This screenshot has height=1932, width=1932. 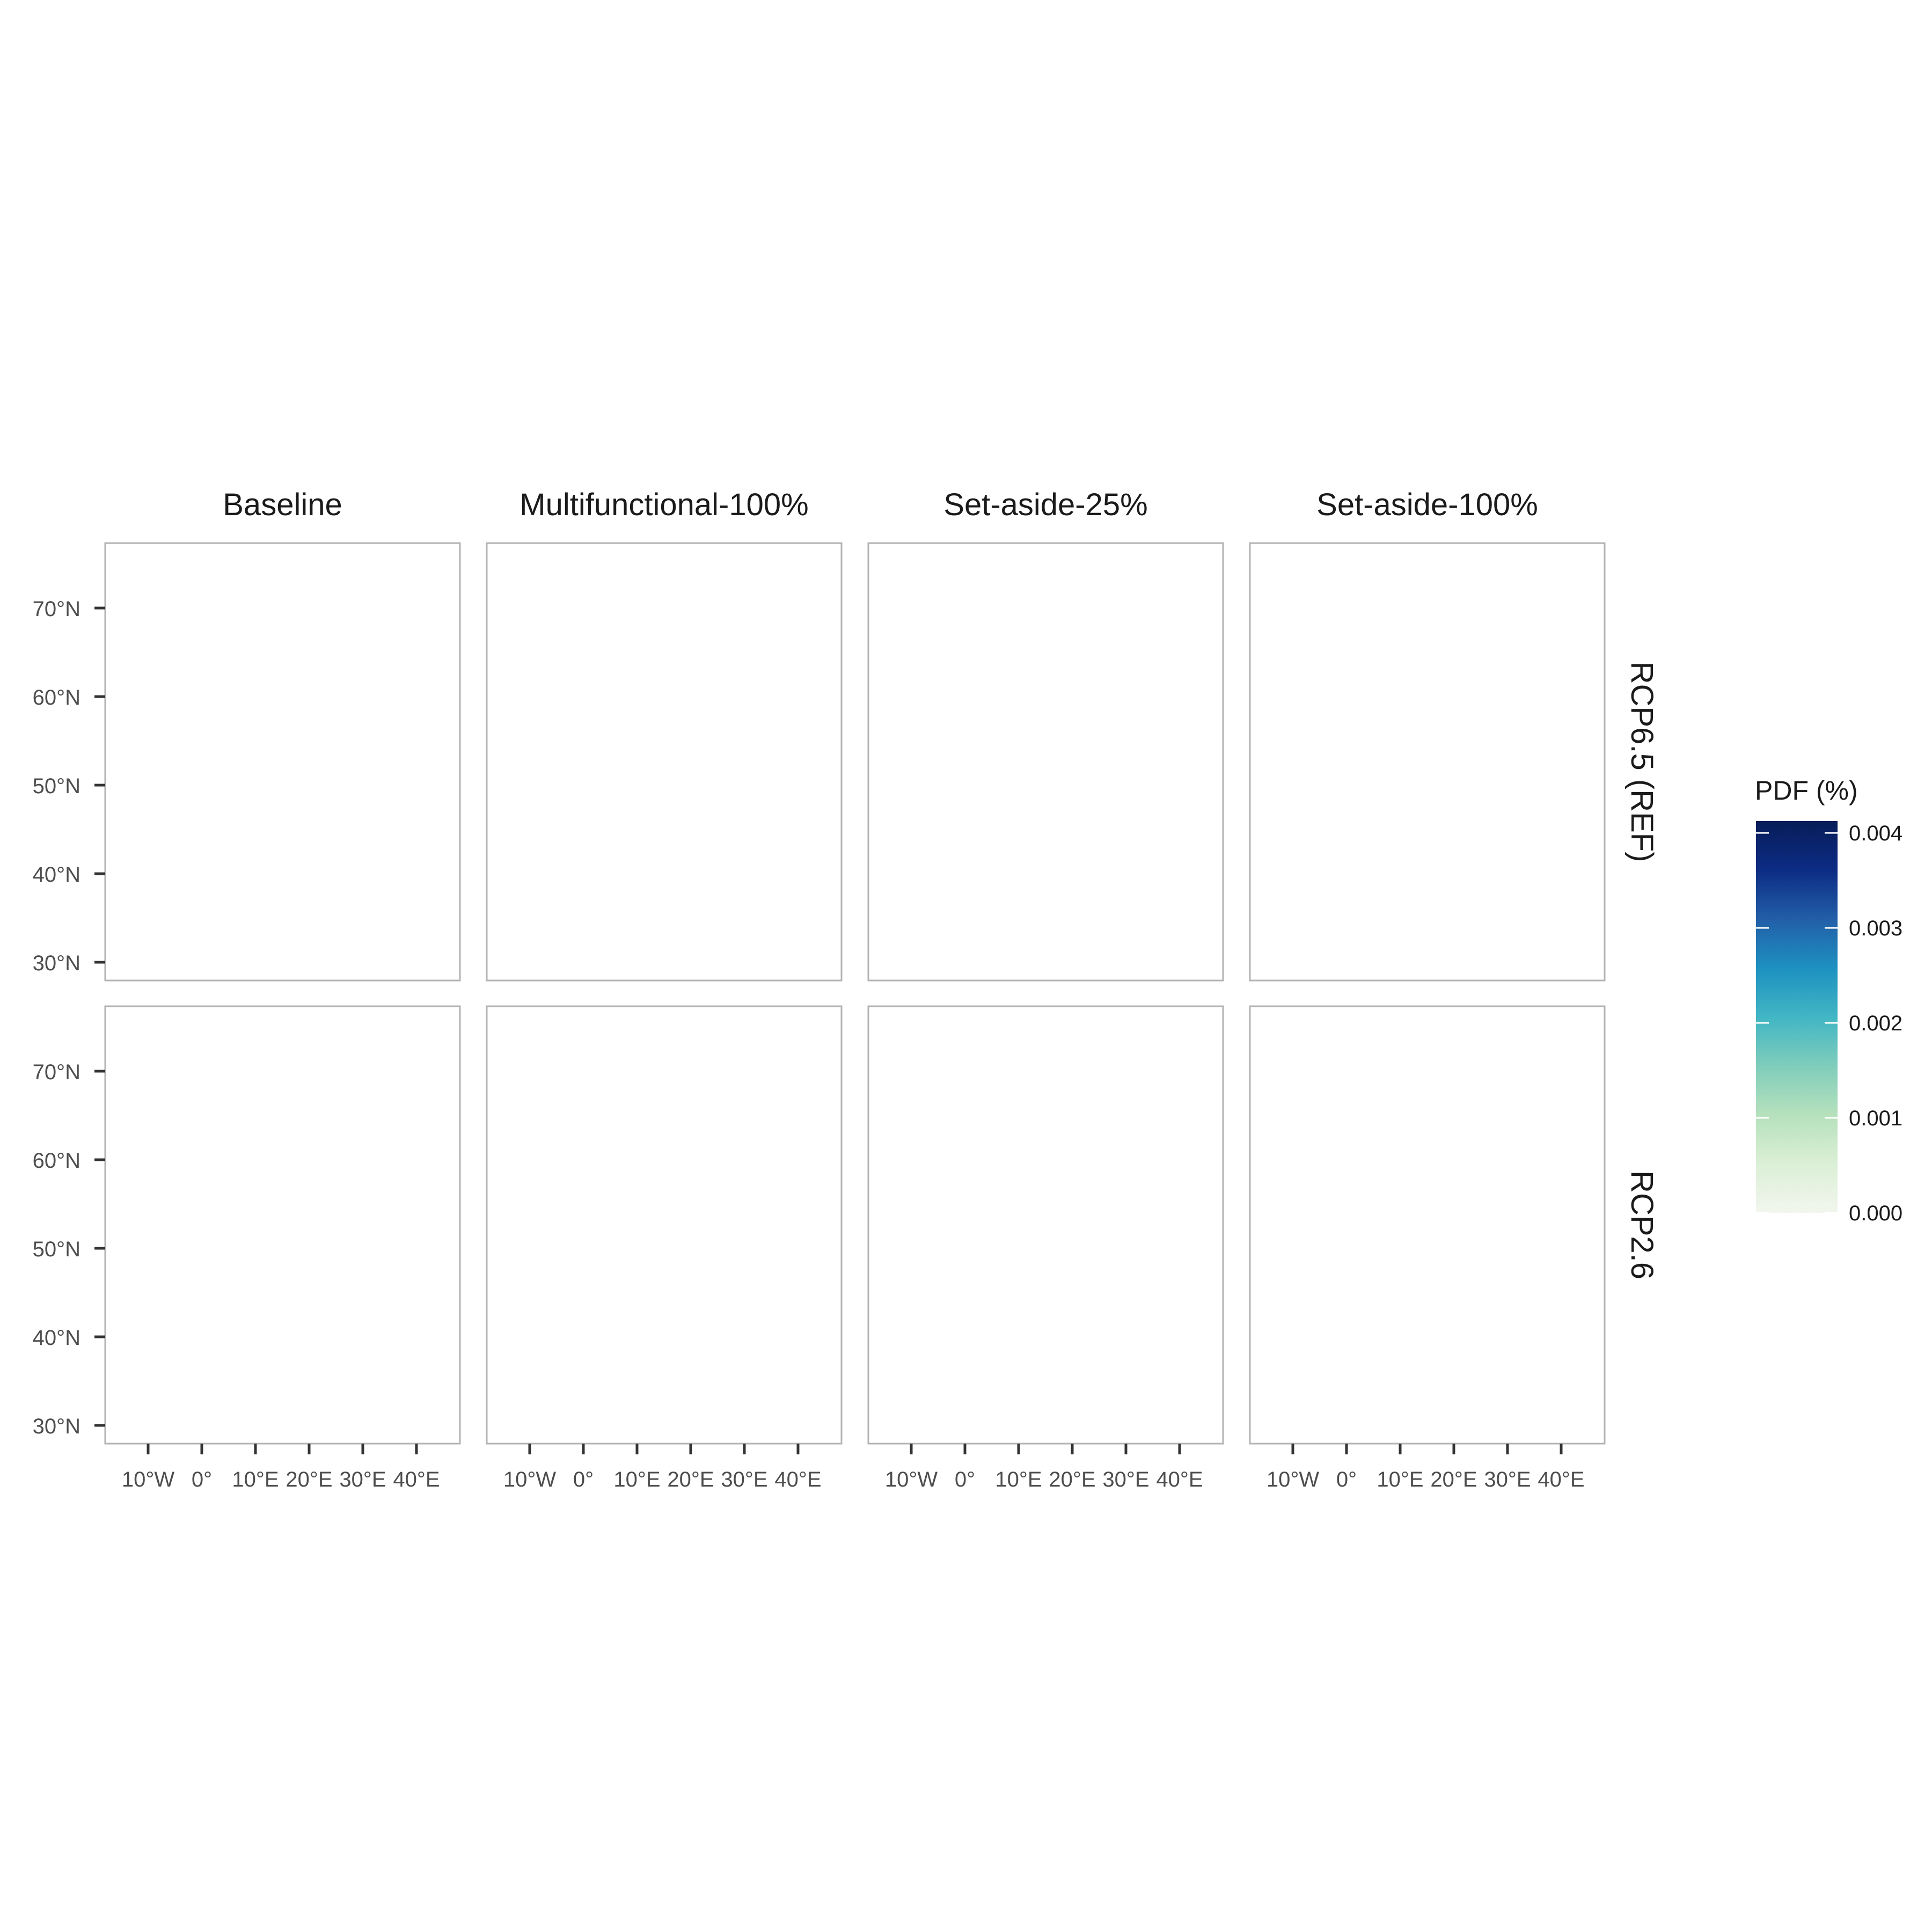 What do you see at coordinates (1641, 1224) in the screenshot?
I see `row-title: RCP2.6` at bounding box center [1641, 1224].